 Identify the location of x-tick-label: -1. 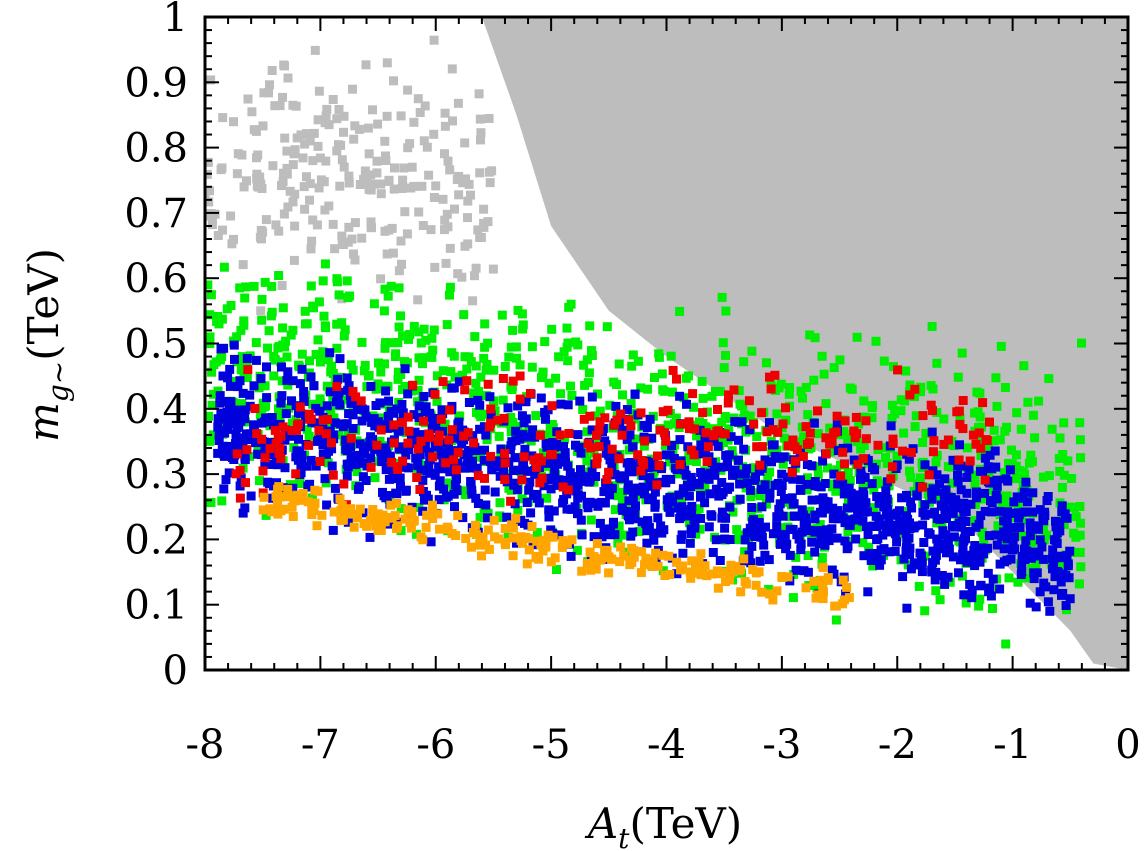
(1012, 745).